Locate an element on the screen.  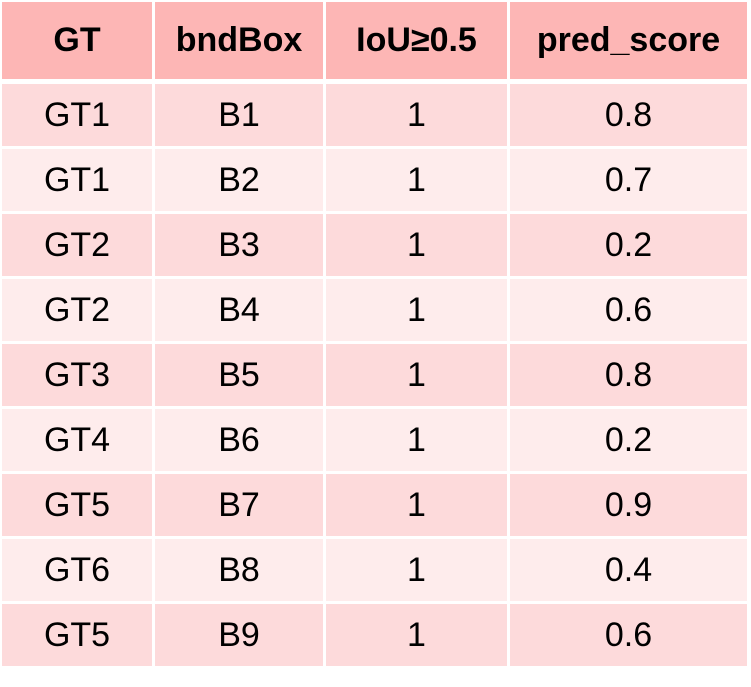
cell-bndbox: B7 is located at coordinates (240, 506).